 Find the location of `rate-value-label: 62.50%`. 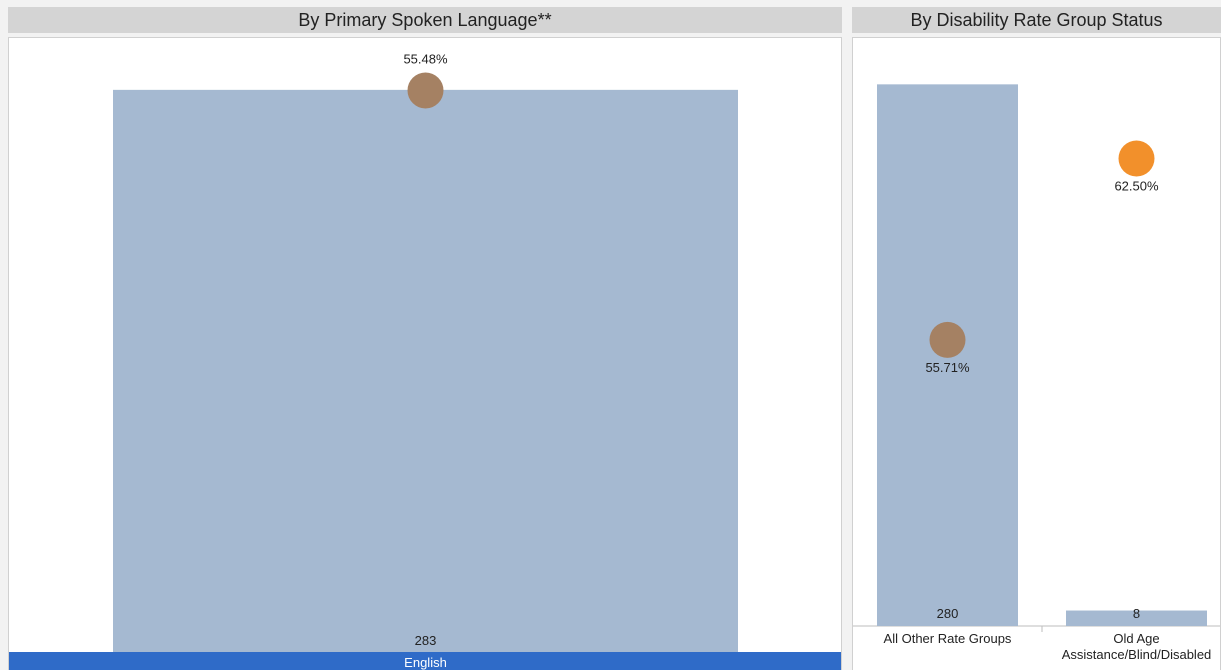

rate-value-label: 62.50% is located at coordinates (1136, 186).